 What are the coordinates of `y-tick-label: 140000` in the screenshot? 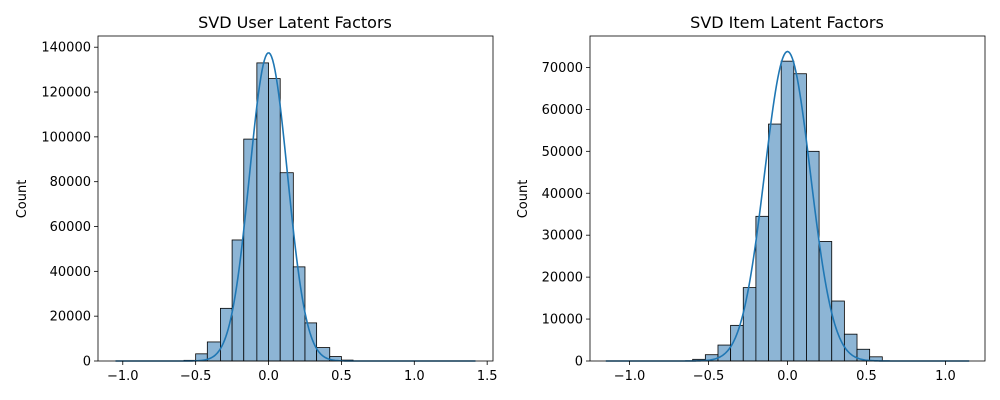 It's located at (66, 48).